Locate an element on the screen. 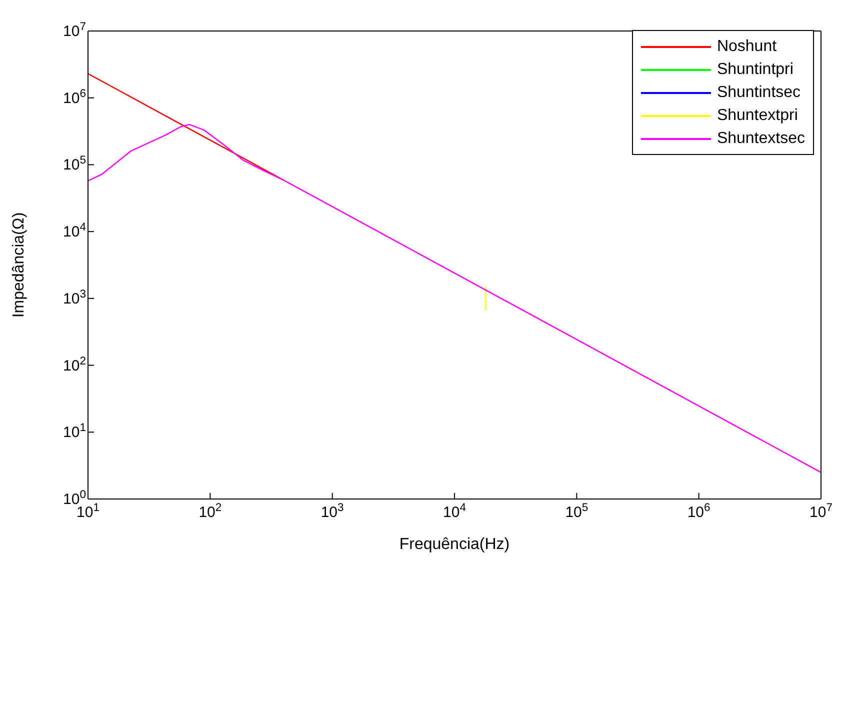  y-tick-label: 10$^{0}$ is located at coordinates (74, 498).